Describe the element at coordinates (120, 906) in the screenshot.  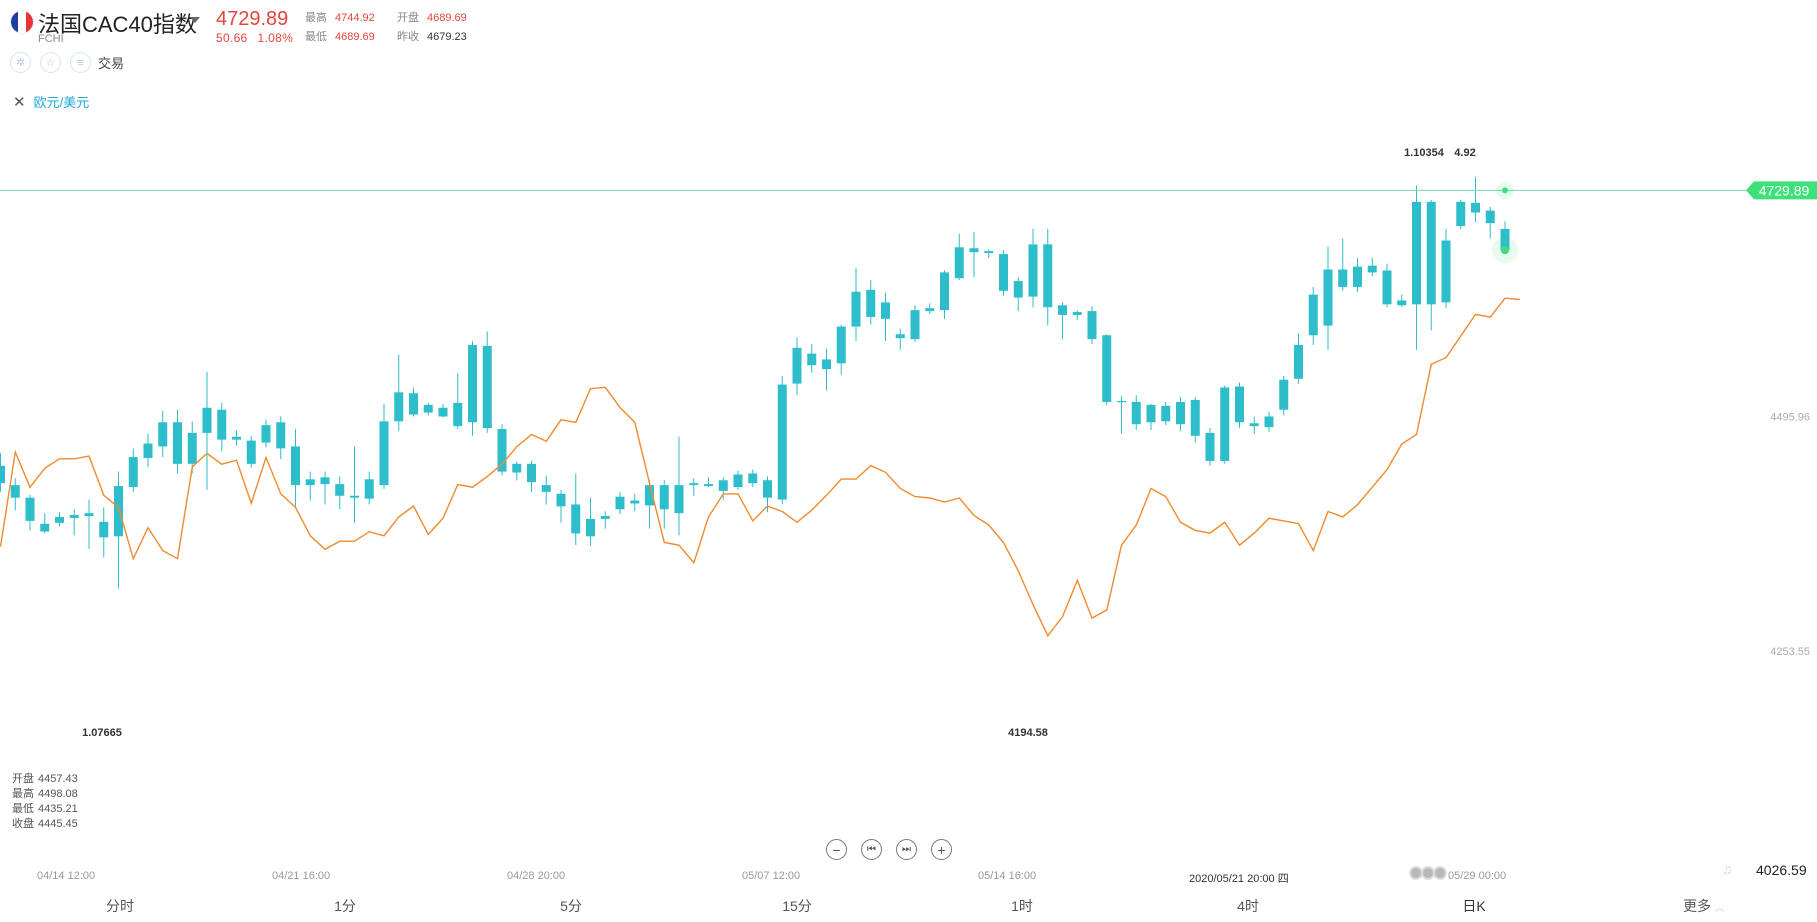
I see `tab-timeshare: 分时` at that location.